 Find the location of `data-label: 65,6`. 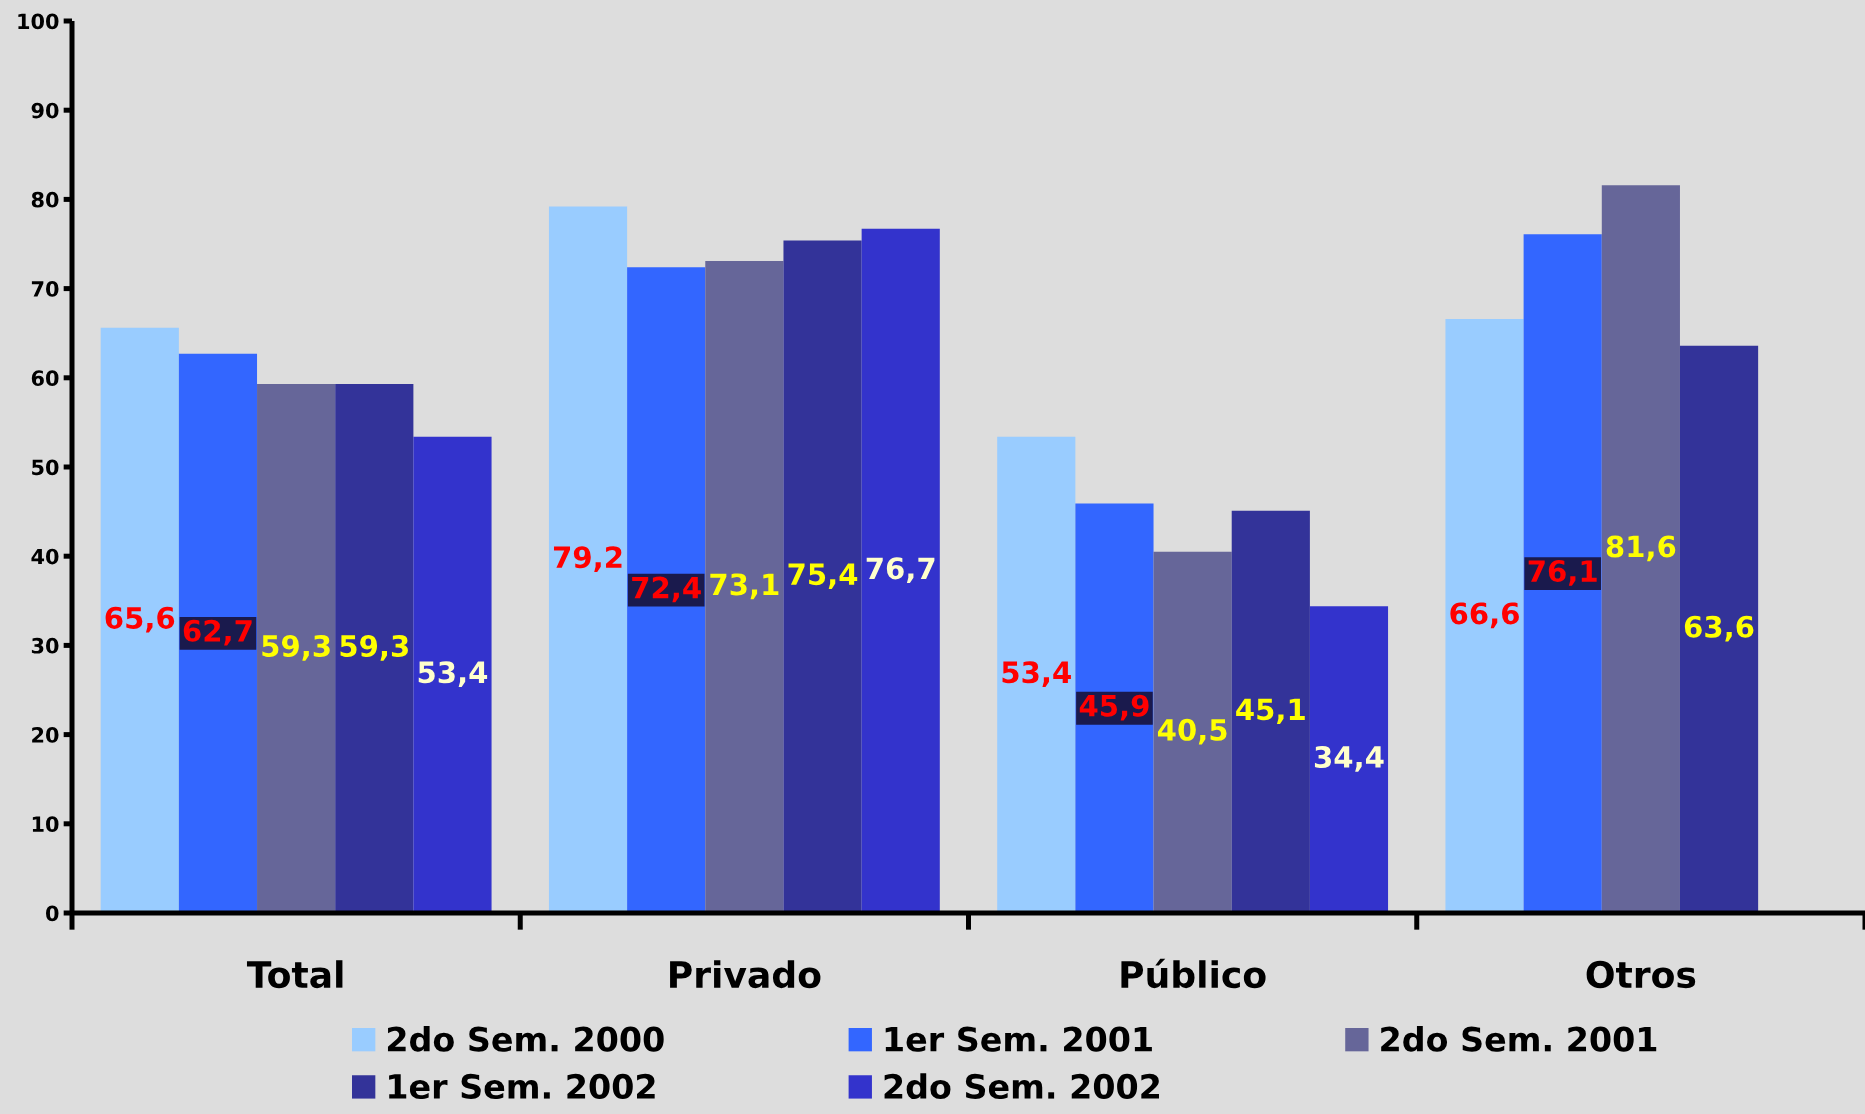

data-label: 65,6 is located at coordinates (140, 619).